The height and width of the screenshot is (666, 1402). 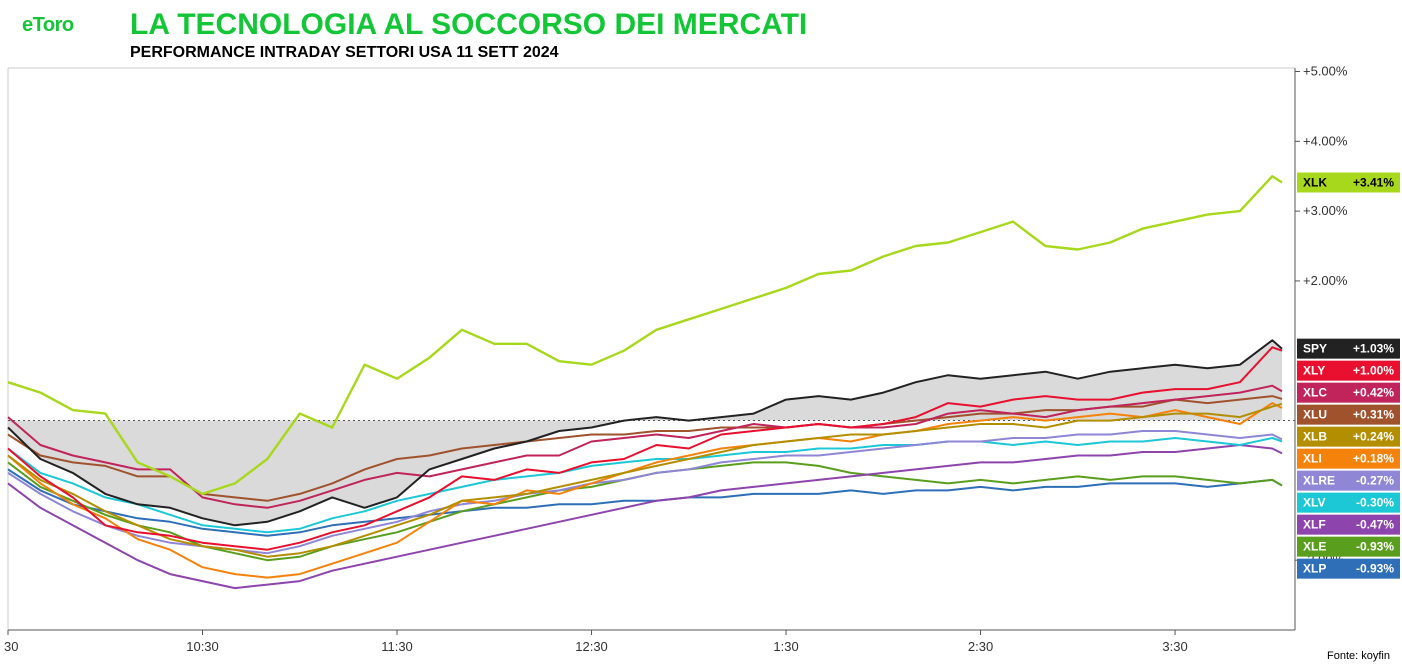 What do you see at coordinates (1325, 210) in the screenshot?
I see `y-tick-label: +3.00%` at bounding box center [1325, 210].